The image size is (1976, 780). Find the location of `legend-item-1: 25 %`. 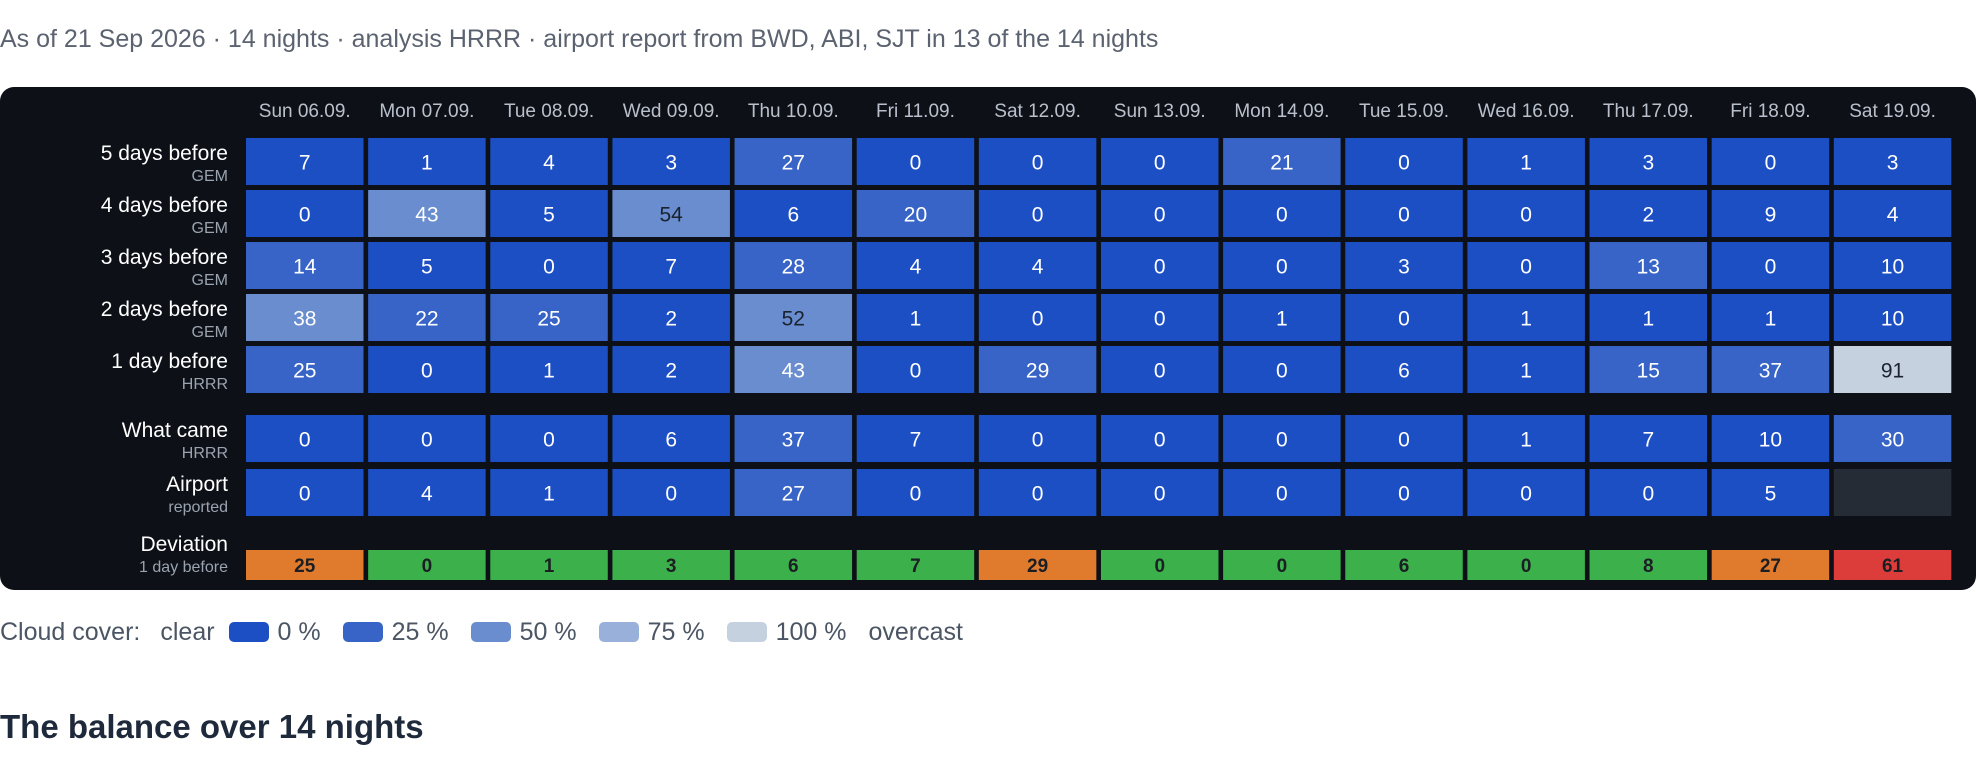

legend-item-1: 25 % is located at coordinates (395, 632).